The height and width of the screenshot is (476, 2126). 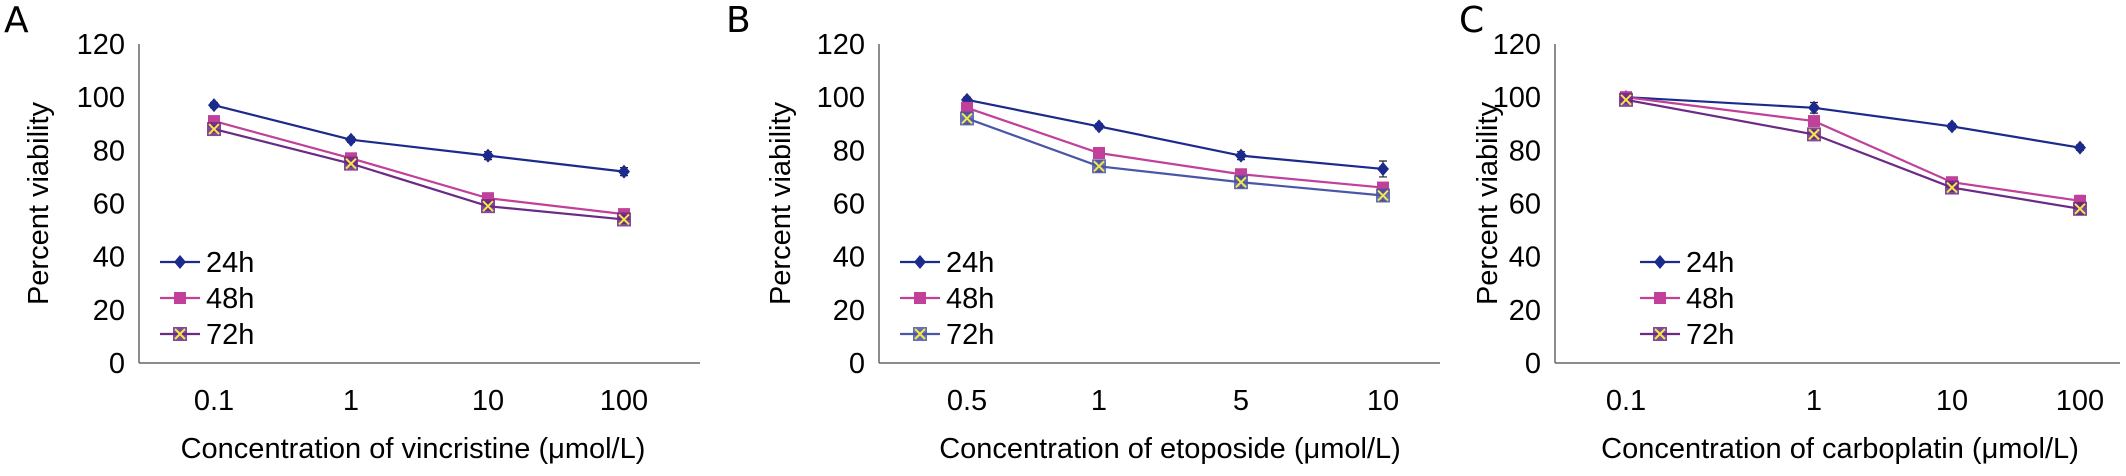 I want to click on x-axis-title: Concentration of etoposide (μmol/L), so click(x=1170, y=449).